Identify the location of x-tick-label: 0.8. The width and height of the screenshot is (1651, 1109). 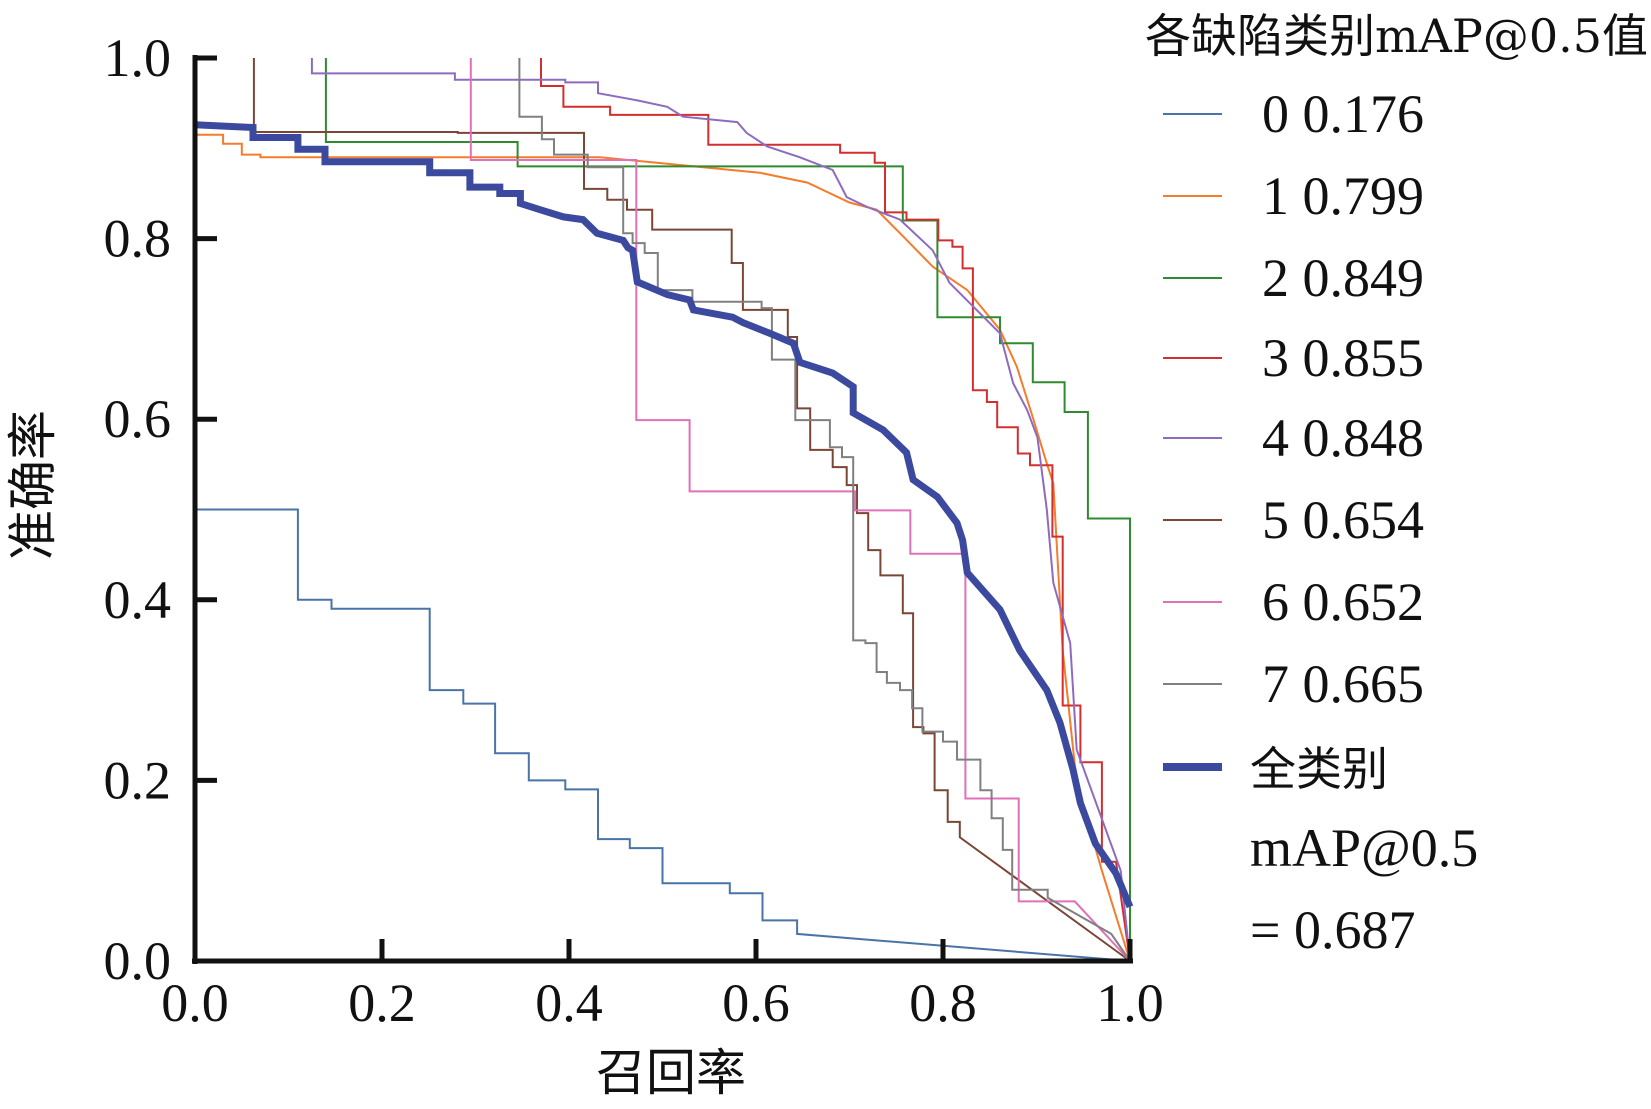
(943, 1003).